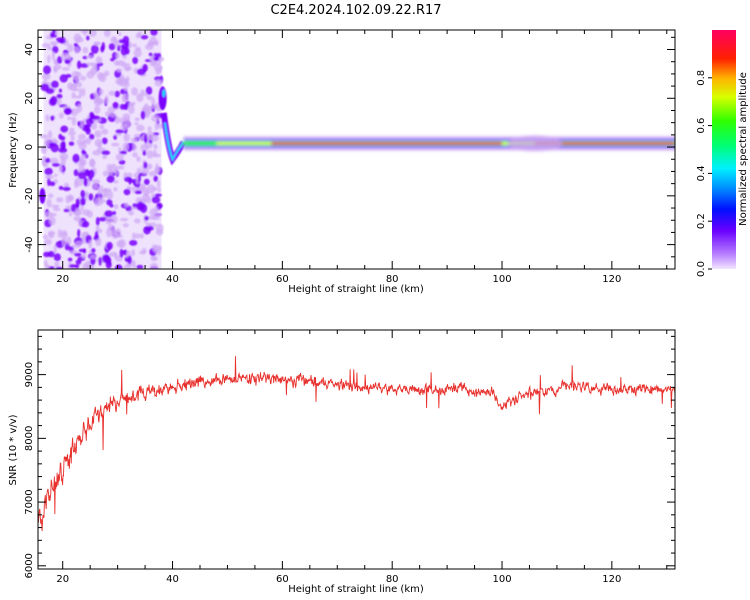  I want to click on colorbar-tick-label: 0.2, so click(701, 221).